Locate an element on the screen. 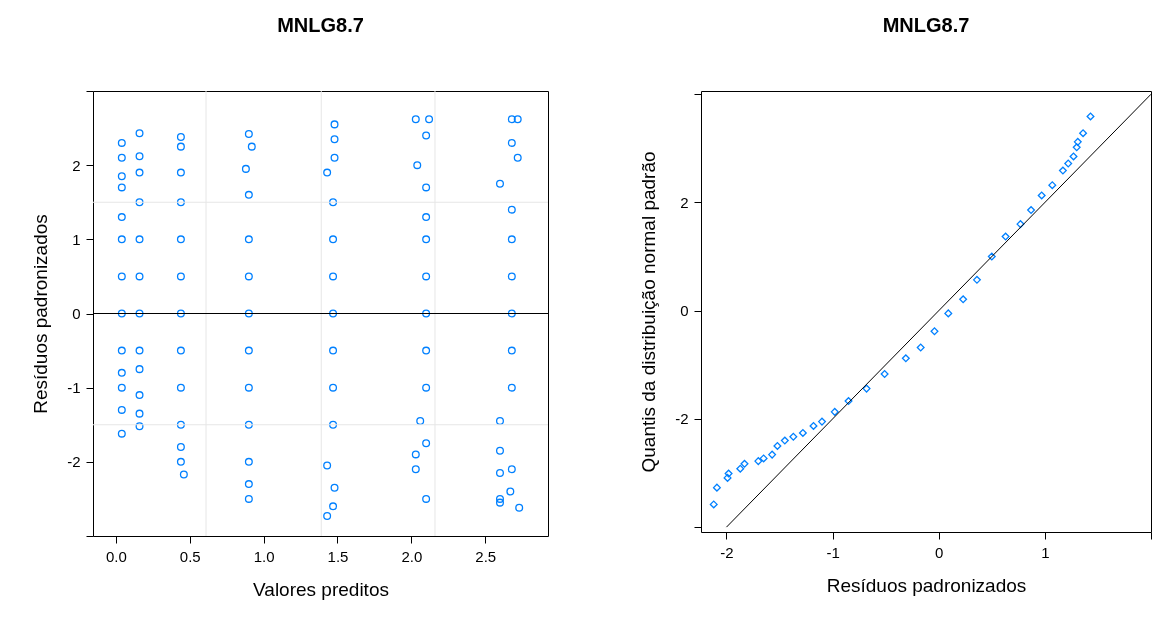  x-axis-title: Valores preditos is located at coordinates (321, 589).